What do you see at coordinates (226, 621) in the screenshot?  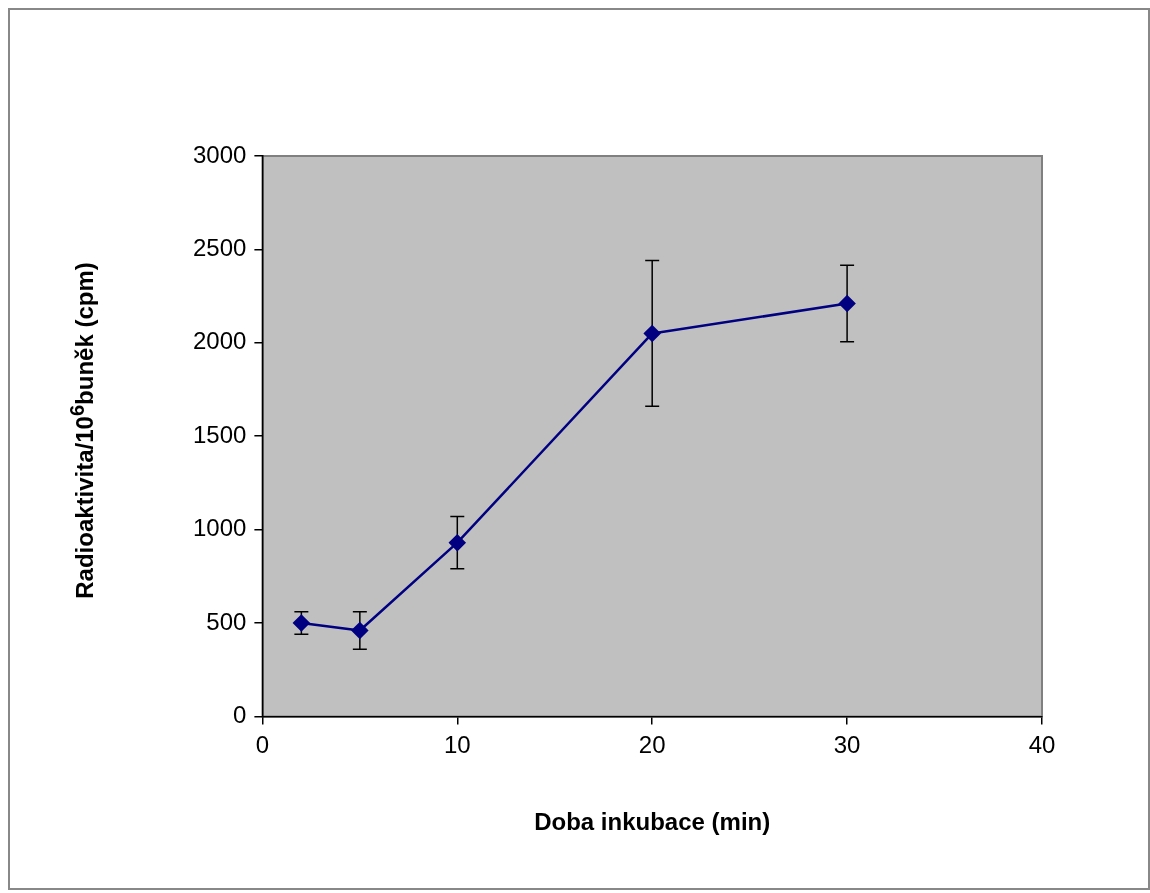 I see `y-tick-label: 500` at bounding box center [226, 621].